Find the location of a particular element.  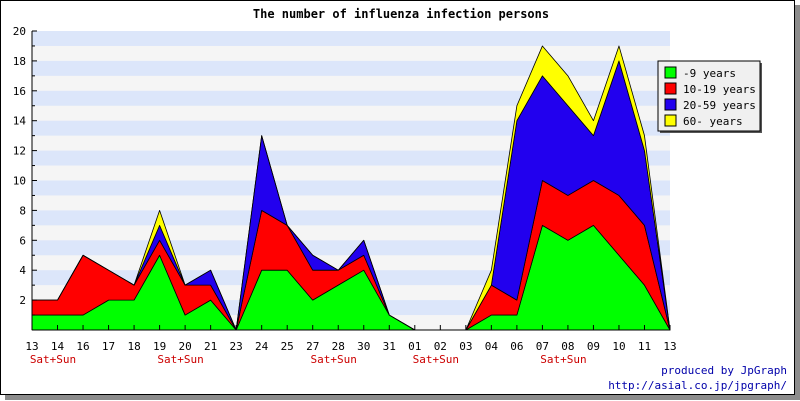

x-tick-label: 10 is located at coordinates (618, 346).